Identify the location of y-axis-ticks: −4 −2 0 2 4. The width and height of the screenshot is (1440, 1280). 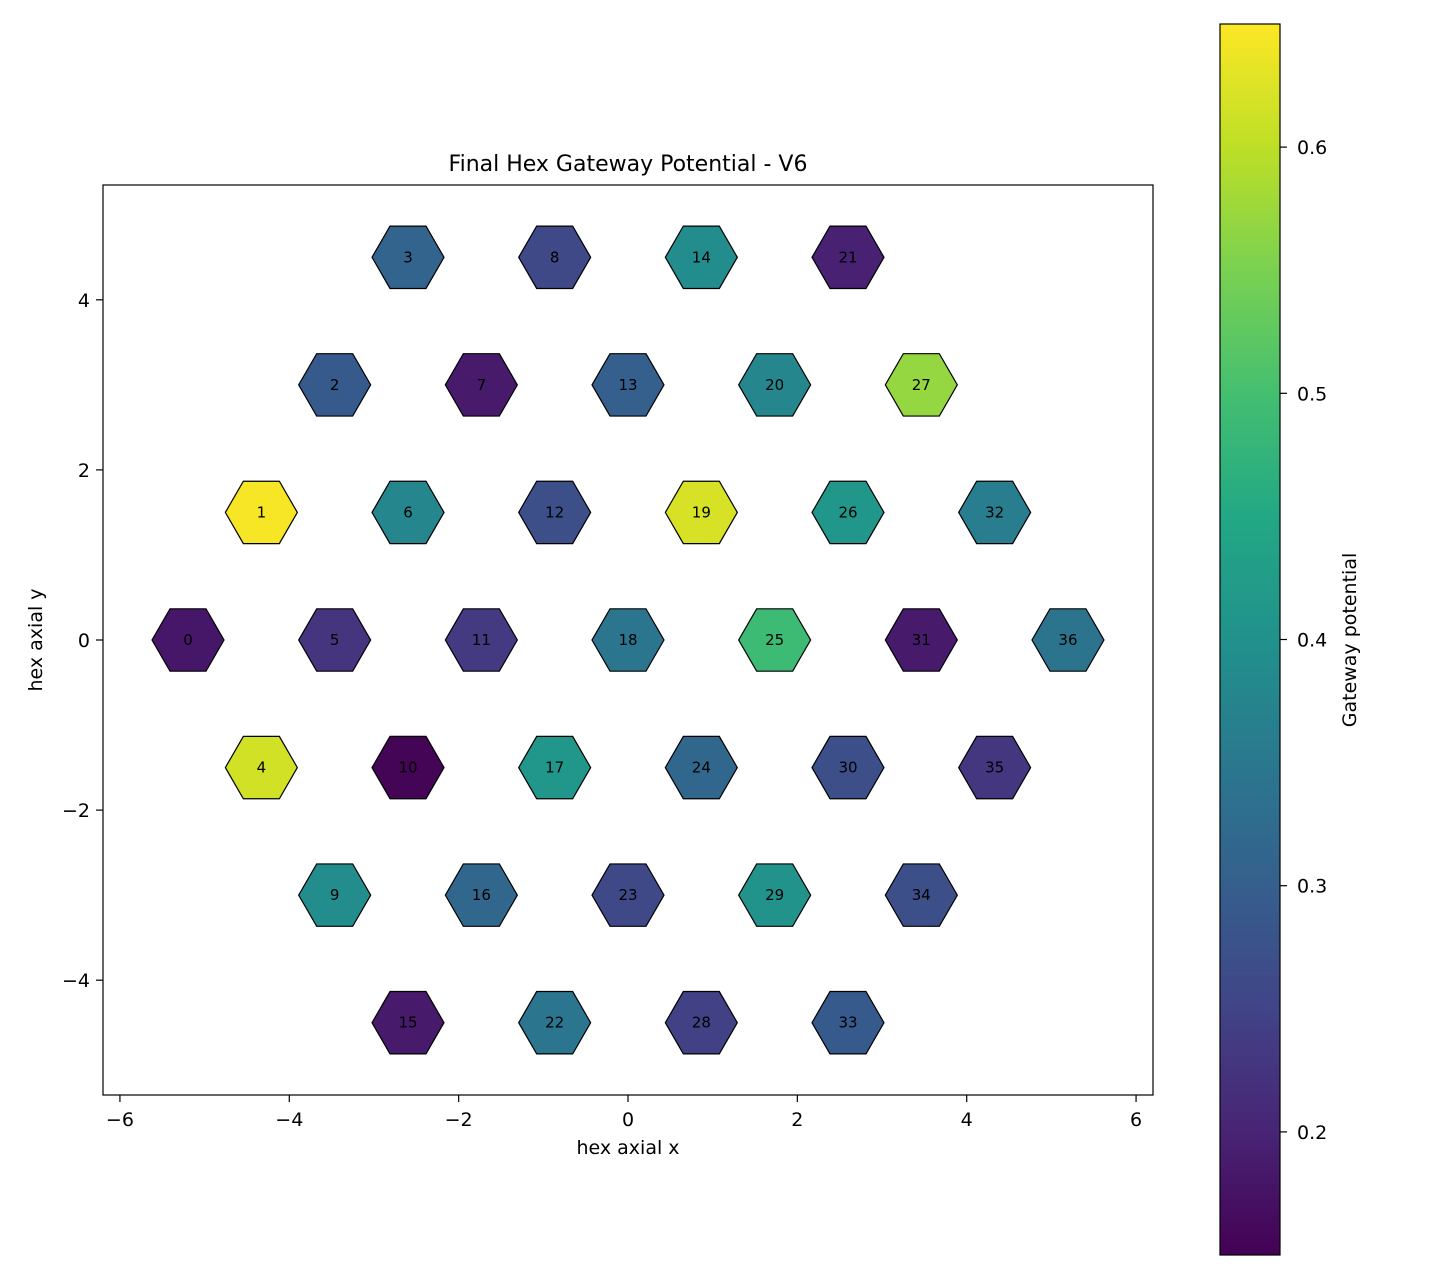
(82, 641).